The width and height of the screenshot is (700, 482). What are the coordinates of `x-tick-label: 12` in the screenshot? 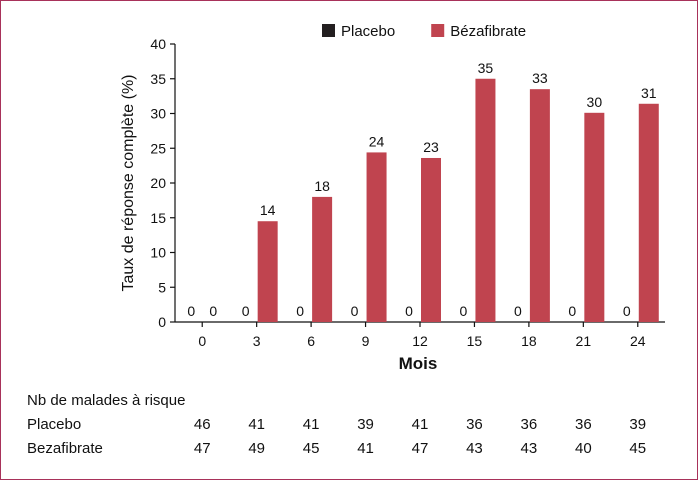 It's located at (420, 341).